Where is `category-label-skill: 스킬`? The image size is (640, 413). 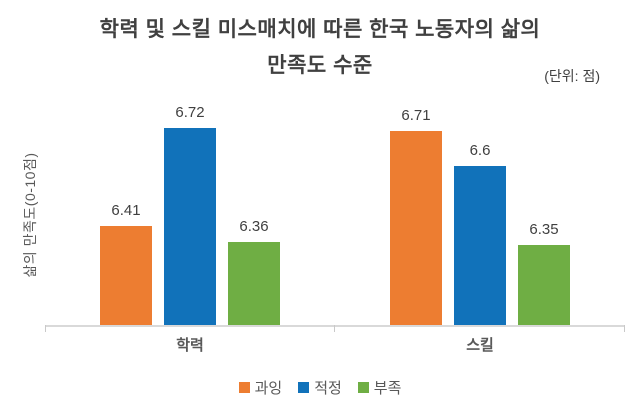 category-label-skill: 스킬 is located at coordinates (480, 345).